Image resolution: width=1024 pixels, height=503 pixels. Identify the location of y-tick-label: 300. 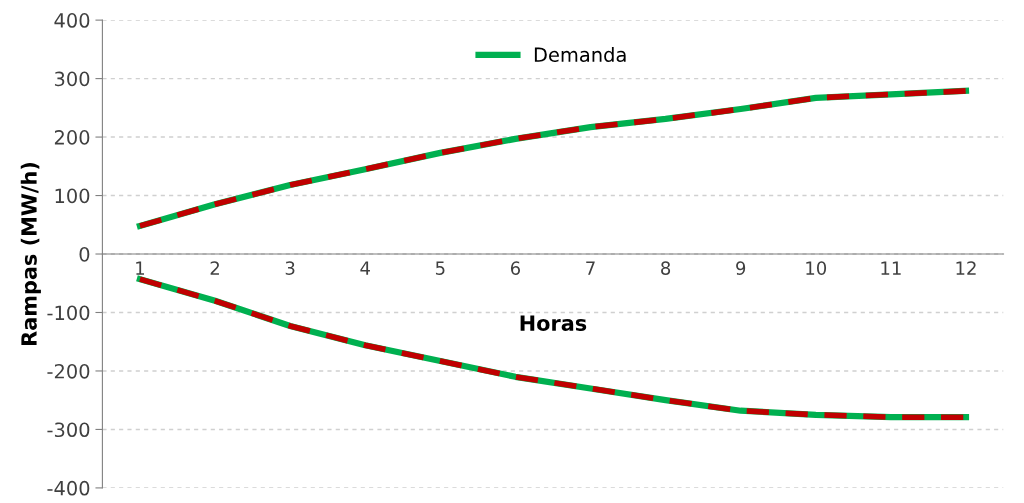
(72, 79).